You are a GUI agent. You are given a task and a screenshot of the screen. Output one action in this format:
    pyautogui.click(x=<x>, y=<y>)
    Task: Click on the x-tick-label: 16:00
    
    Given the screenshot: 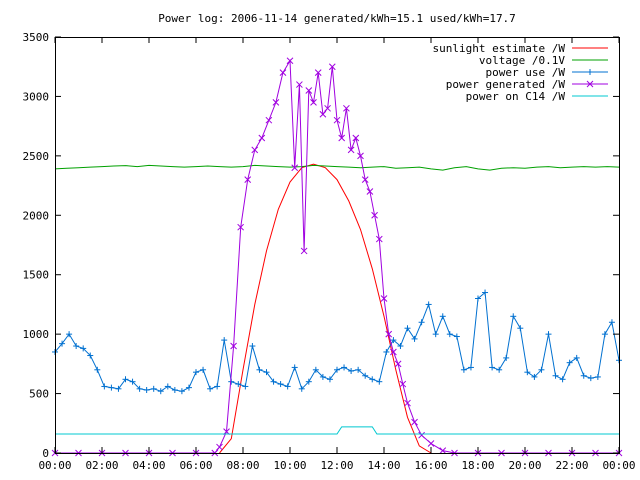 What is the action you would take?
    pyautogui.click(x=430, y=465)
    